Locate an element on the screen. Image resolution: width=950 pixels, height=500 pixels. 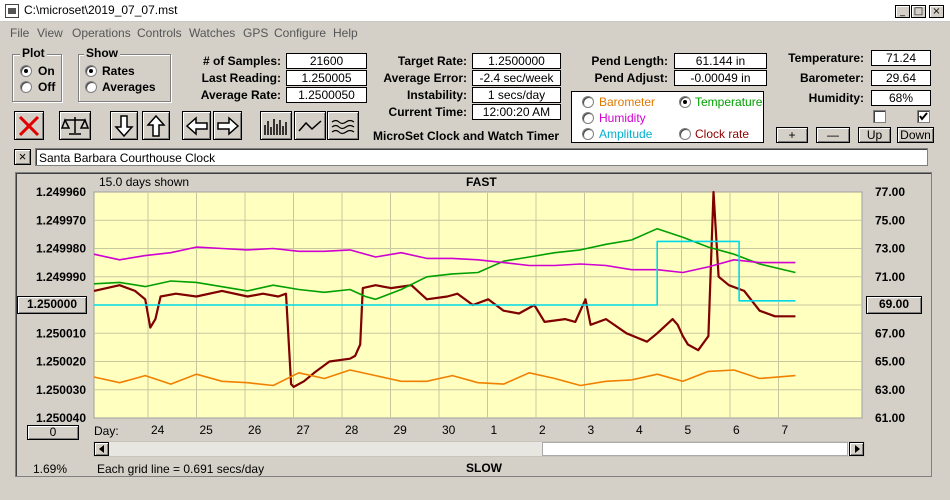
up-button: Up is located at coordinates (874, 135).